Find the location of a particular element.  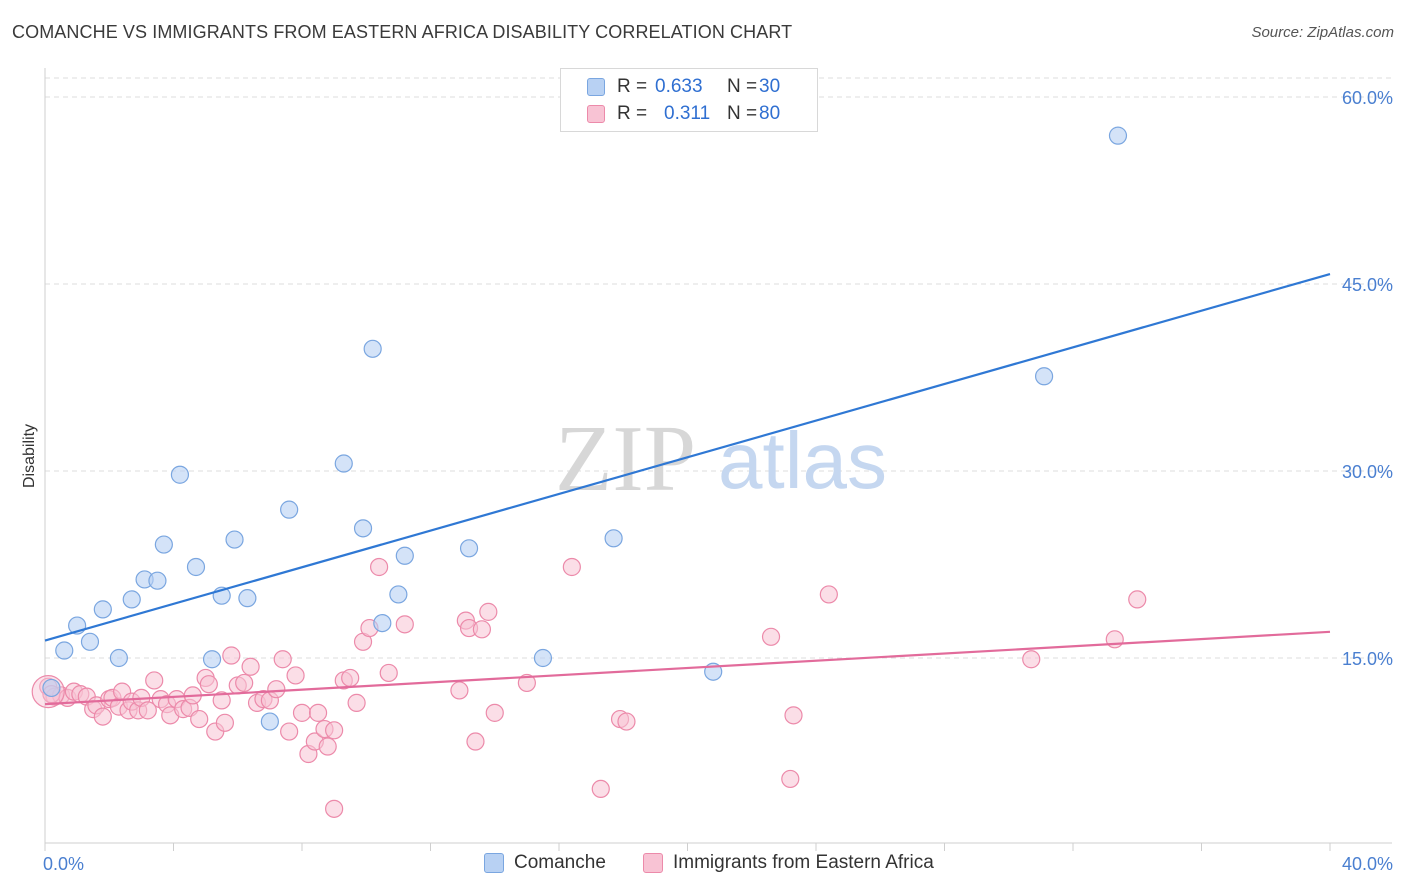

legend-n-label: N = is located at coordinates (742, 86).